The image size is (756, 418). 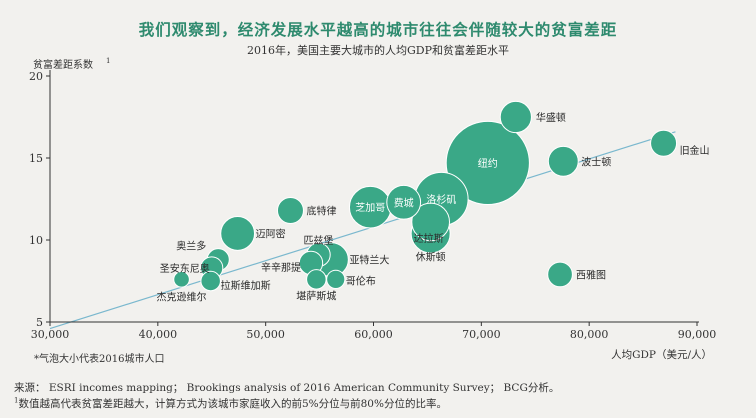 What do you see at coordinates (373, 334) in the screenshot?
I see `x-tick-label: 60,000` at bounding box center [373, 334].